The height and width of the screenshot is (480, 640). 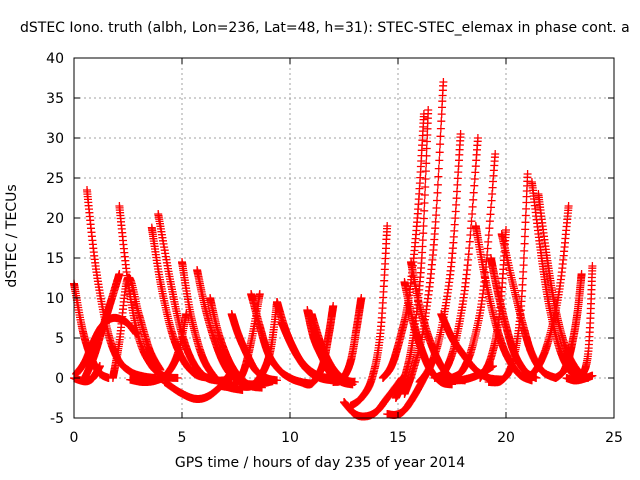 I want to click on y-tick-label: 40, so click(x=55, y=59).